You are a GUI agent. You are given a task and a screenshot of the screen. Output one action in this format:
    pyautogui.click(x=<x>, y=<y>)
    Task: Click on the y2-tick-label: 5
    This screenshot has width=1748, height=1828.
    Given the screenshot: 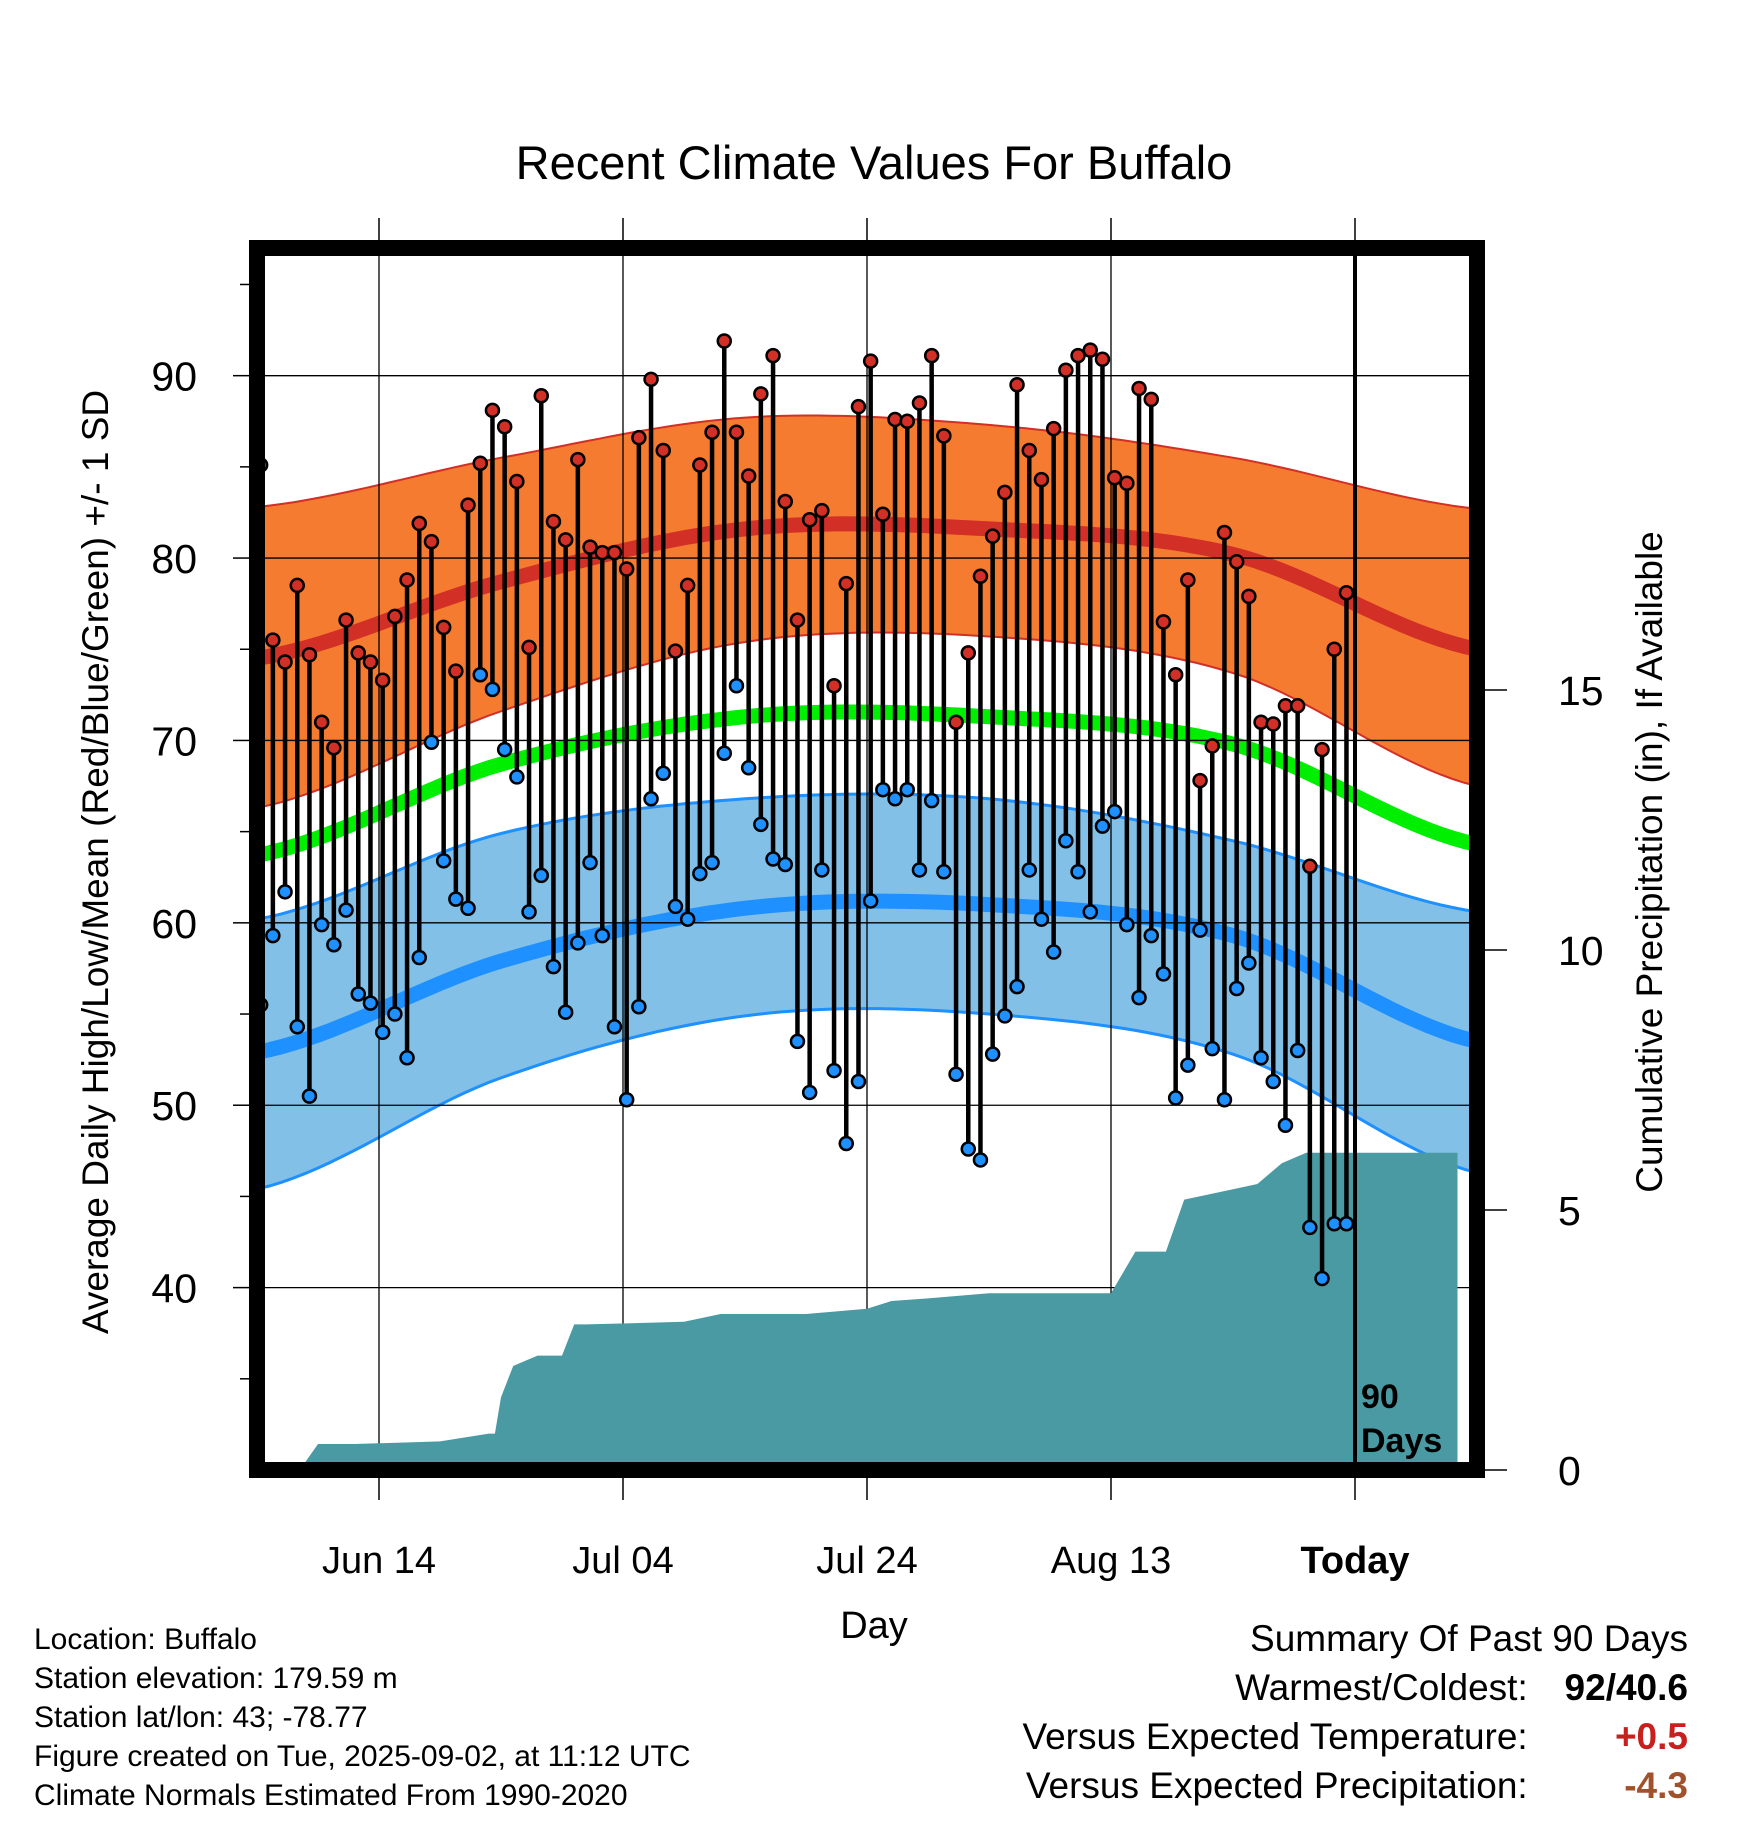 What is the action you would take?
    pyautogui.click(x=1569, y=1211)
    